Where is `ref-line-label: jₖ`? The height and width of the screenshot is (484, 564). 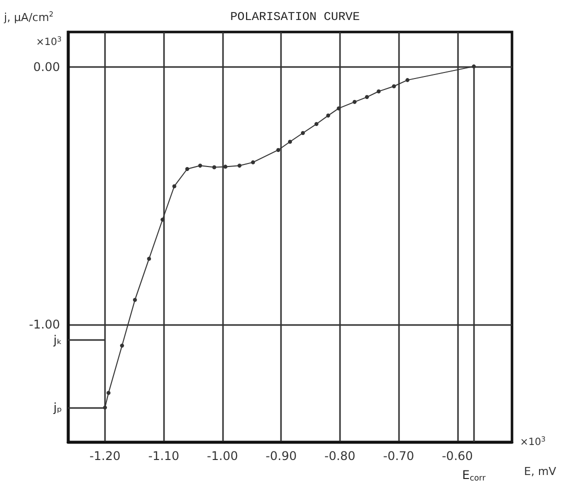
ref-line-label: jₖ is located at coordinates (57, 339).